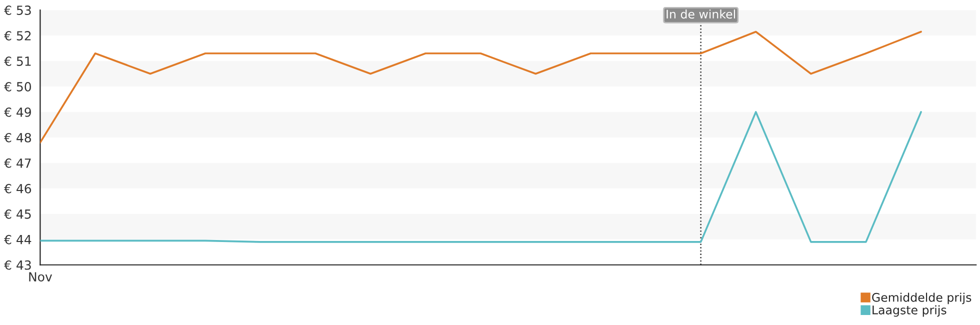  I want to click on y-tick-label: € 46, so click(18, 189).